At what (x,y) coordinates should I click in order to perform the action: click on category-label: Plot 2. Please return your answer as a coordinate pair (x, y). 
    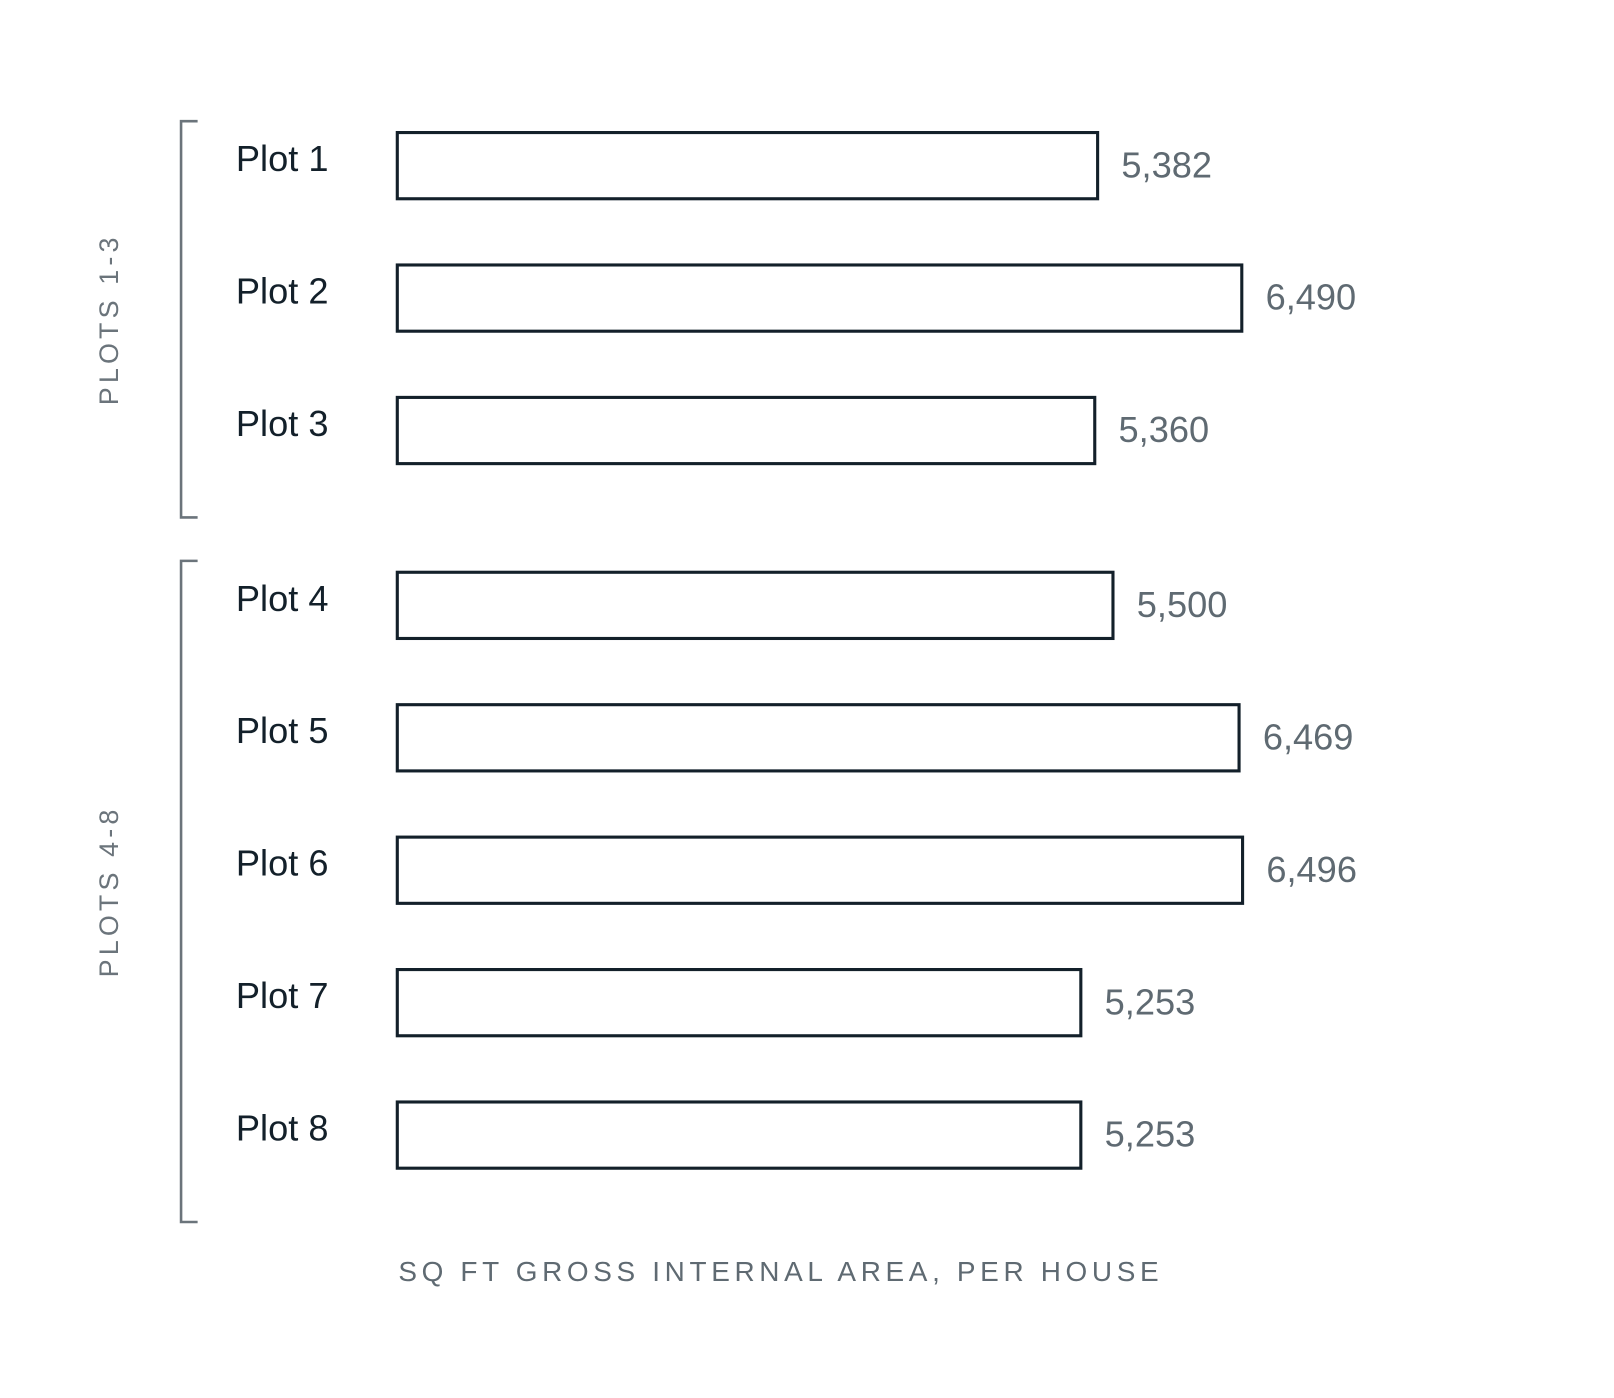
    Looking at the image, I should click on (282, 291).